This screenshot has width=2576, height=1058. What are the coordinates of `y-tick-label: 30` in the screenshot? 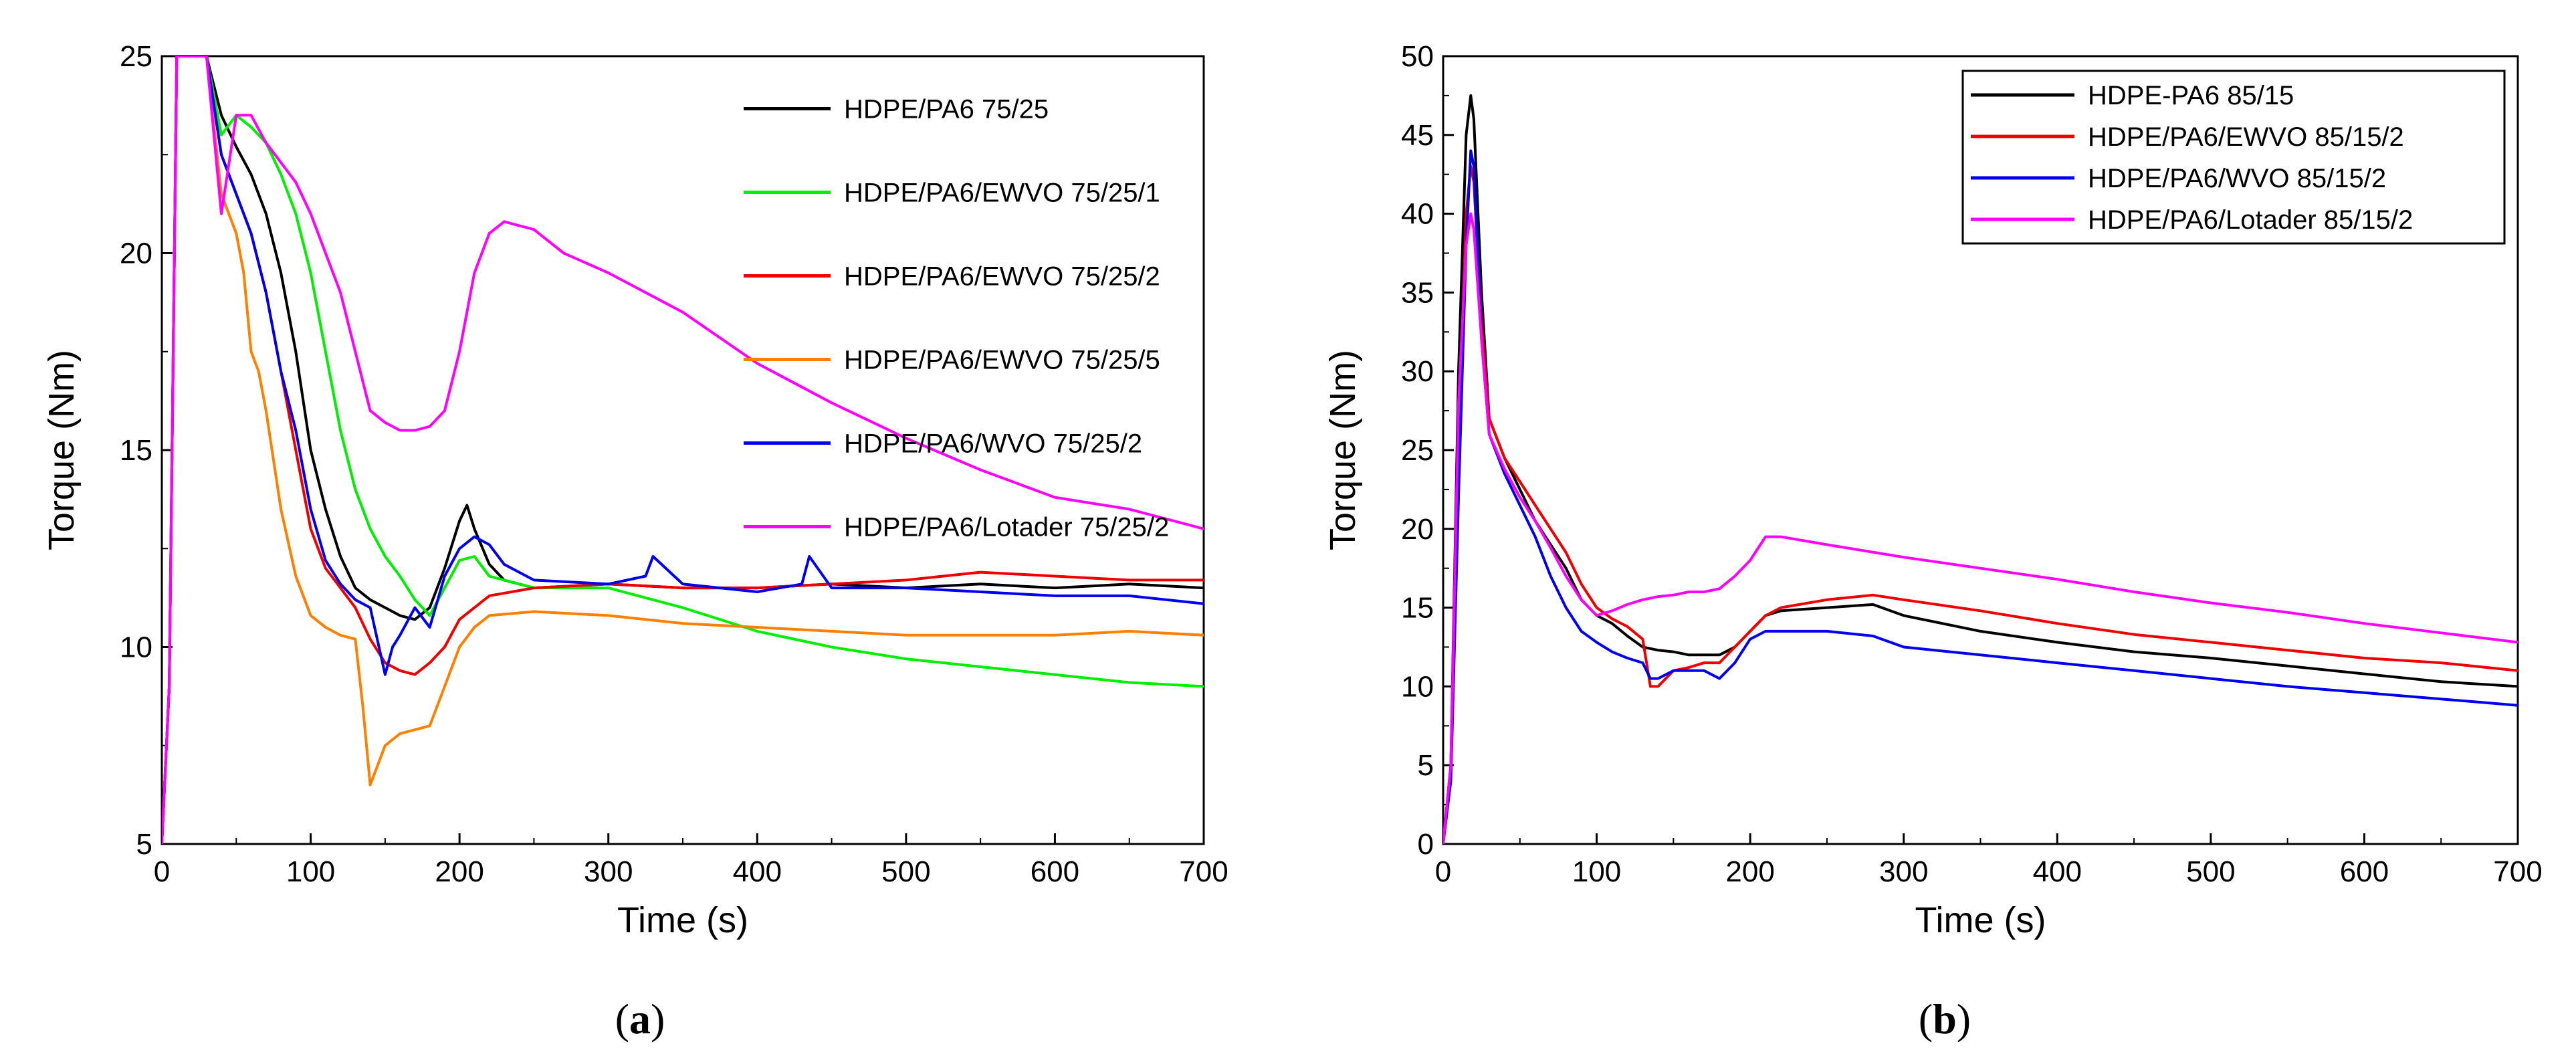 It's located at (1418, 371).